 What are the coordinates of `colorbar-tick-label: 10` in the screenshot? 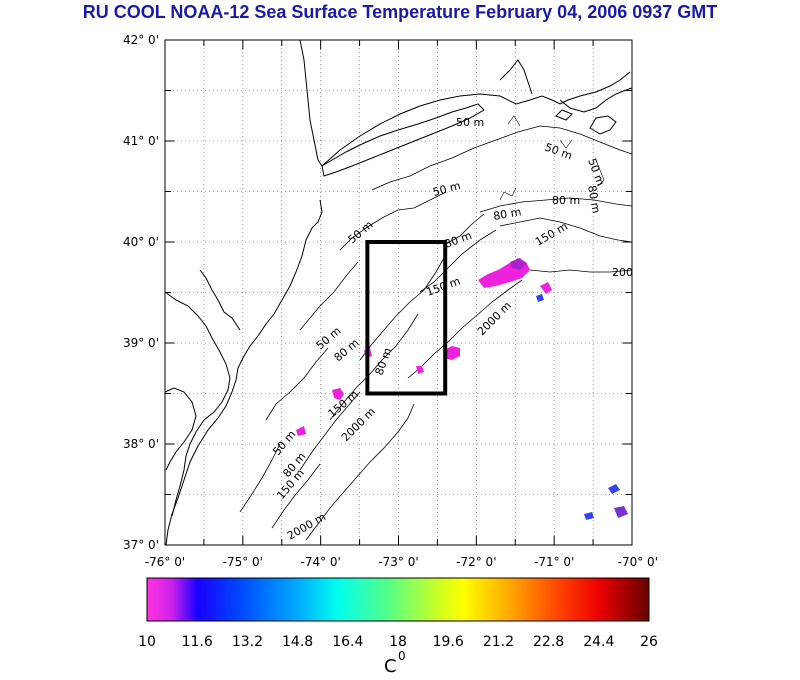 It's located at (147, 642).